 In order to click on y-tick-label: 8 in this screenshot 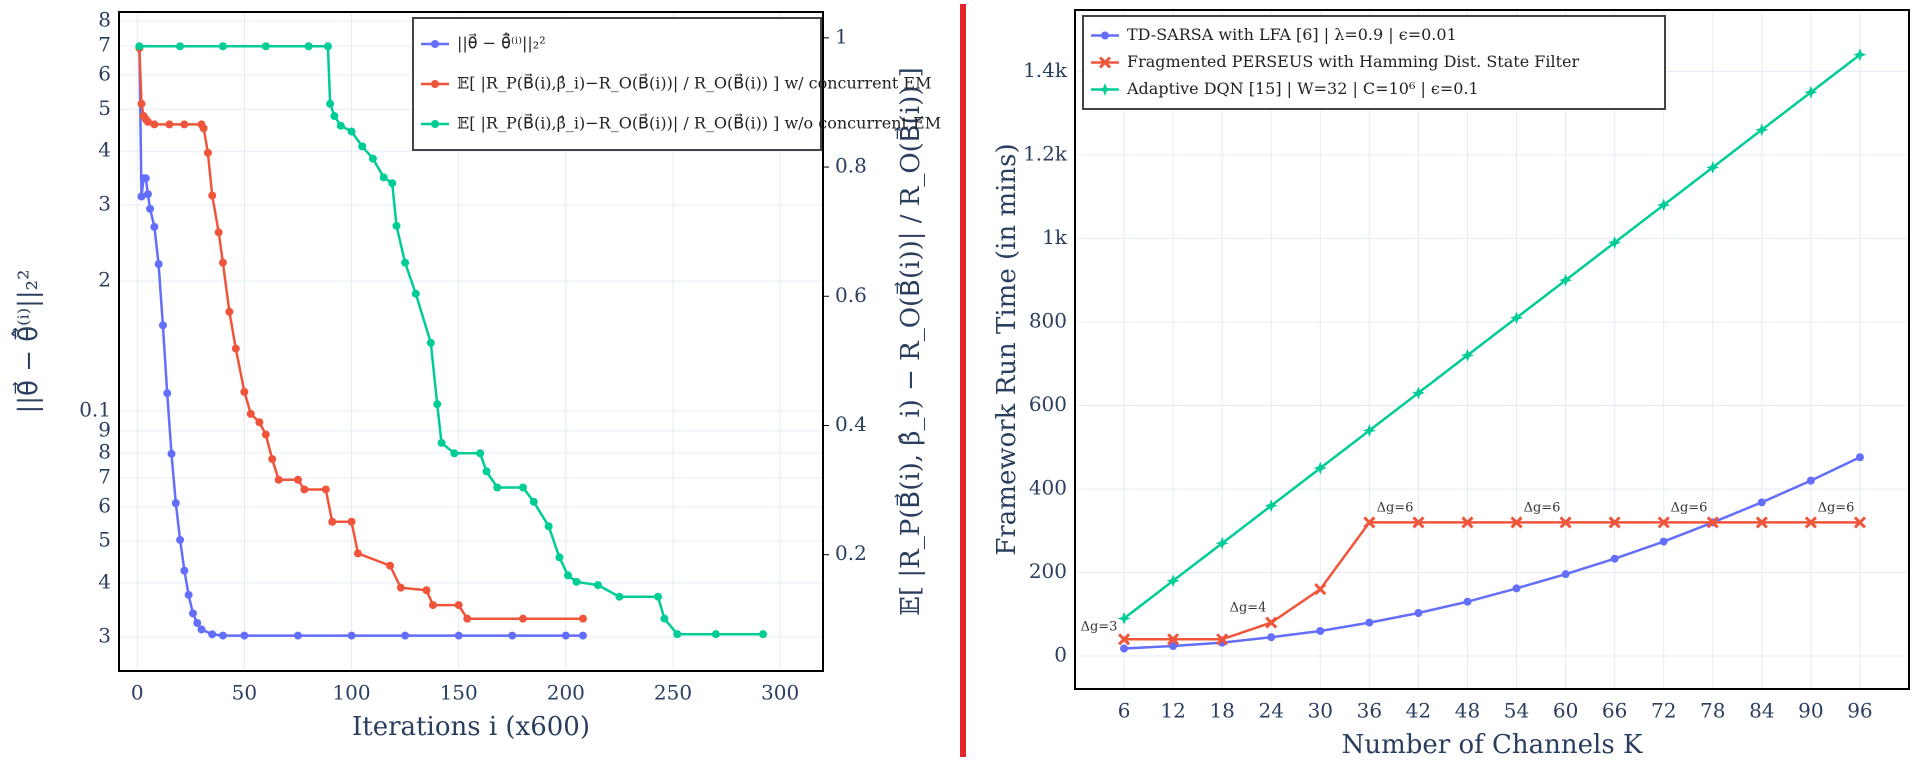, I will do `click(104, 451)`.